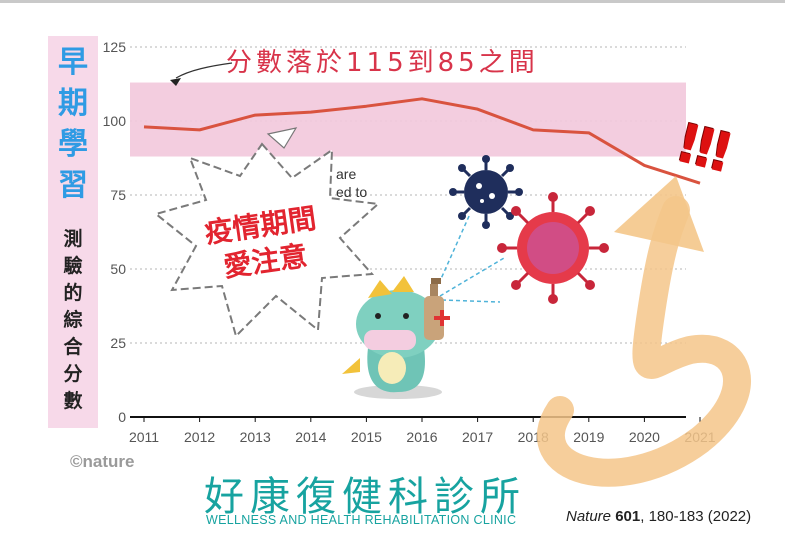  Describe the element at coordinates (73, 239) in the screenshot. I see `side-char: 測` at that location.